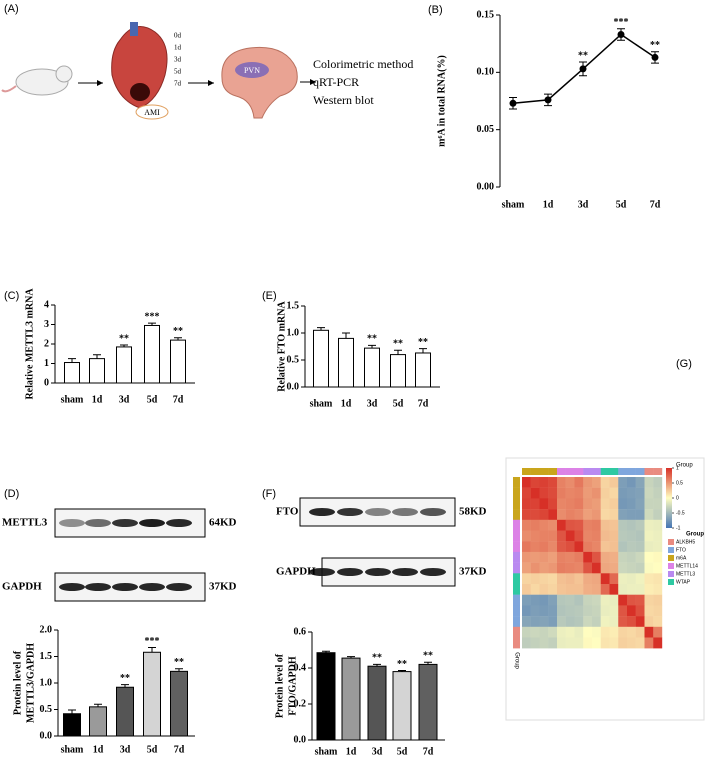  Describe the element at coordinates (486, 186) in the screenshot. I see `y-tick-label: 0.00` at that location.